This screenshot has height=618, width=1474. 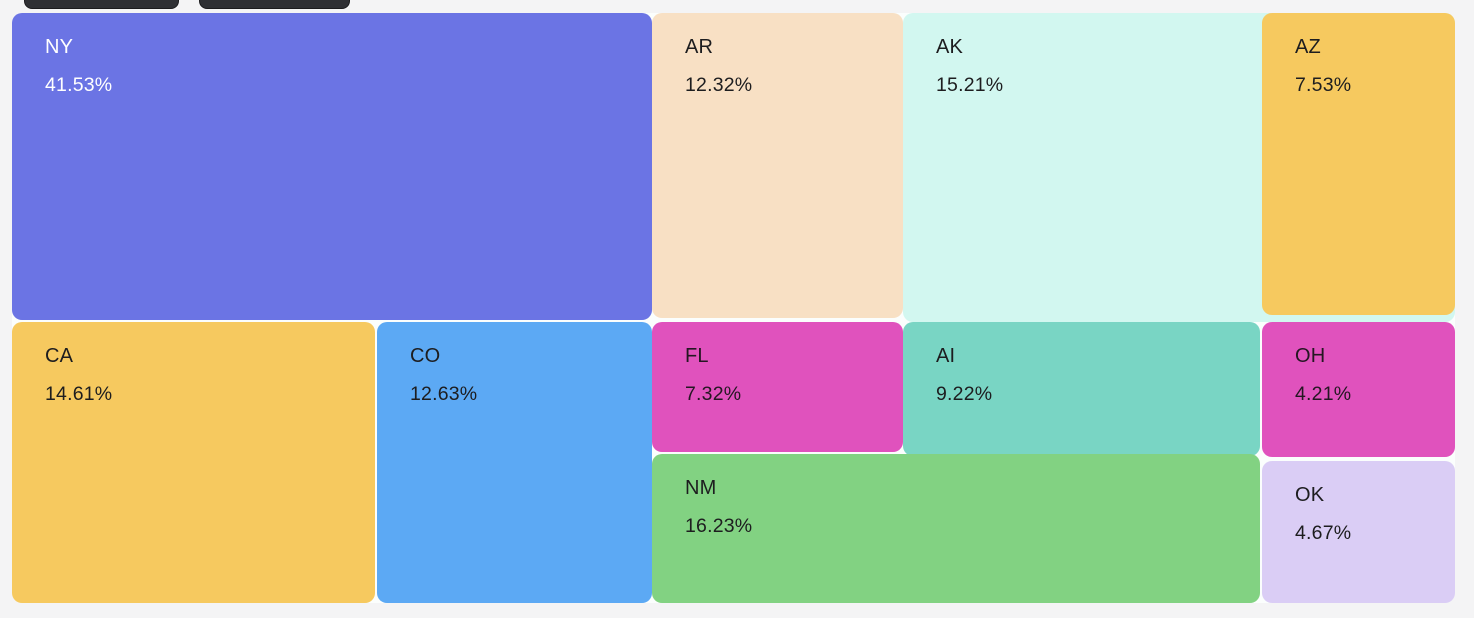 What do you see at coordinates (1323, 394) in the screenshot?
I see `node-value: 4.21%` at bounding box center [1323, 394].